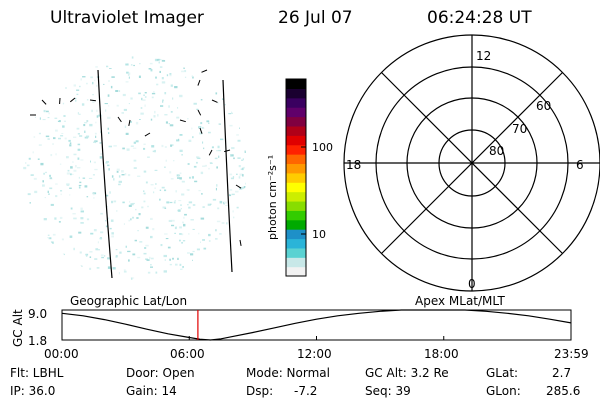 This screenshot has width=600, height=400. I want to click on mlat-label-70: 70, so click(519, 129).